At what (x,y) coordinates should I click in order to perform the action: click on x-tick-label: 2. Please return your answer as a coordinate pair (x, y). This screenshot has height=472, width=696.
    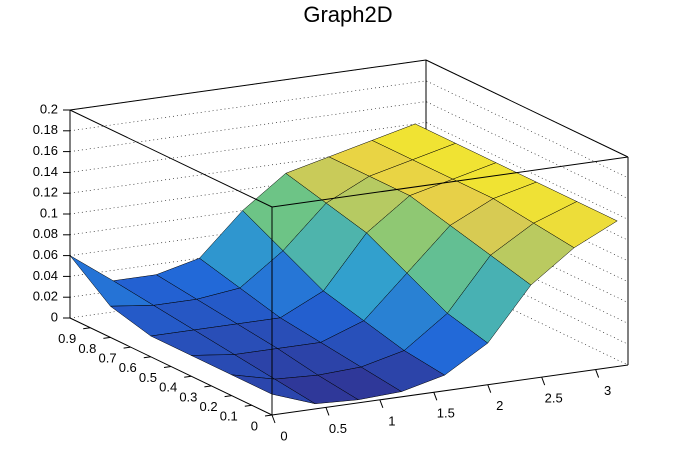
    Looking at the image, I should click on (499, 405).